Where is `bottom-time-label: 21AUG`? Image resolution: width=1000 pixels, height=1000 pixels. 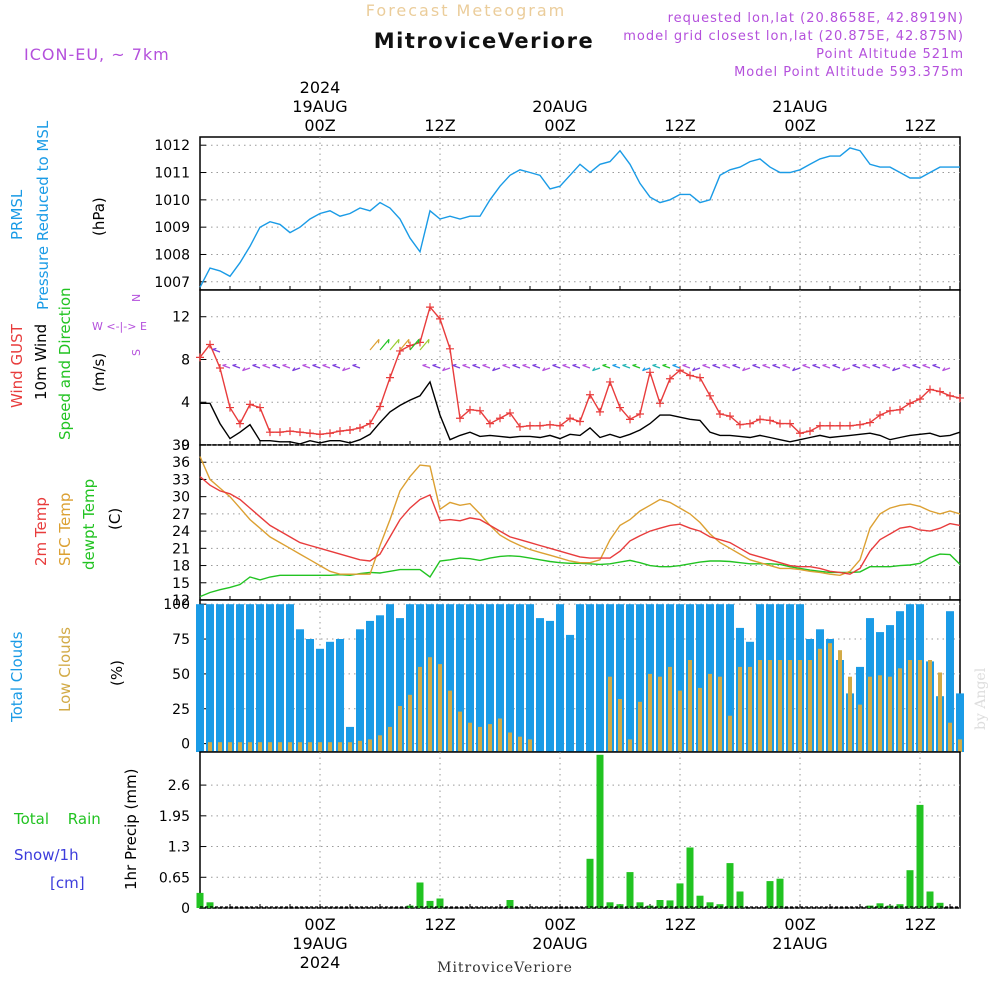
bottom-time-label: 21AUG is located at coordinates (799, 943).